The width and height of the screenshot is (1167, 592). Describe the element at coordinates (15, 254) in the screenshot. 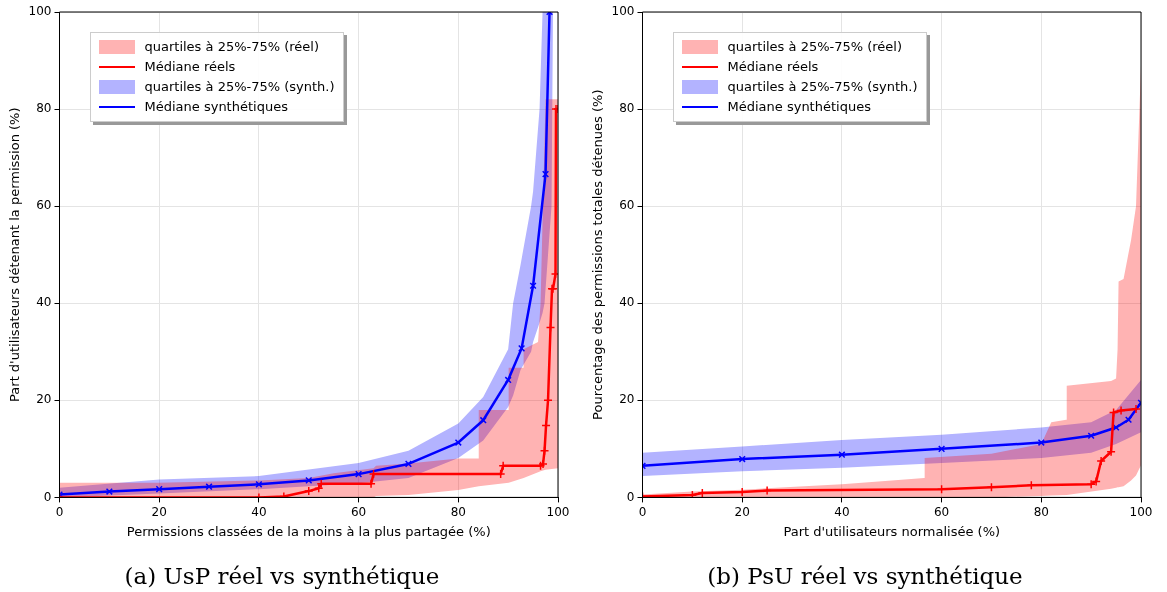

I see `y-axis-title: Part d'utilisateurs détenant la permission (%)` at that location.